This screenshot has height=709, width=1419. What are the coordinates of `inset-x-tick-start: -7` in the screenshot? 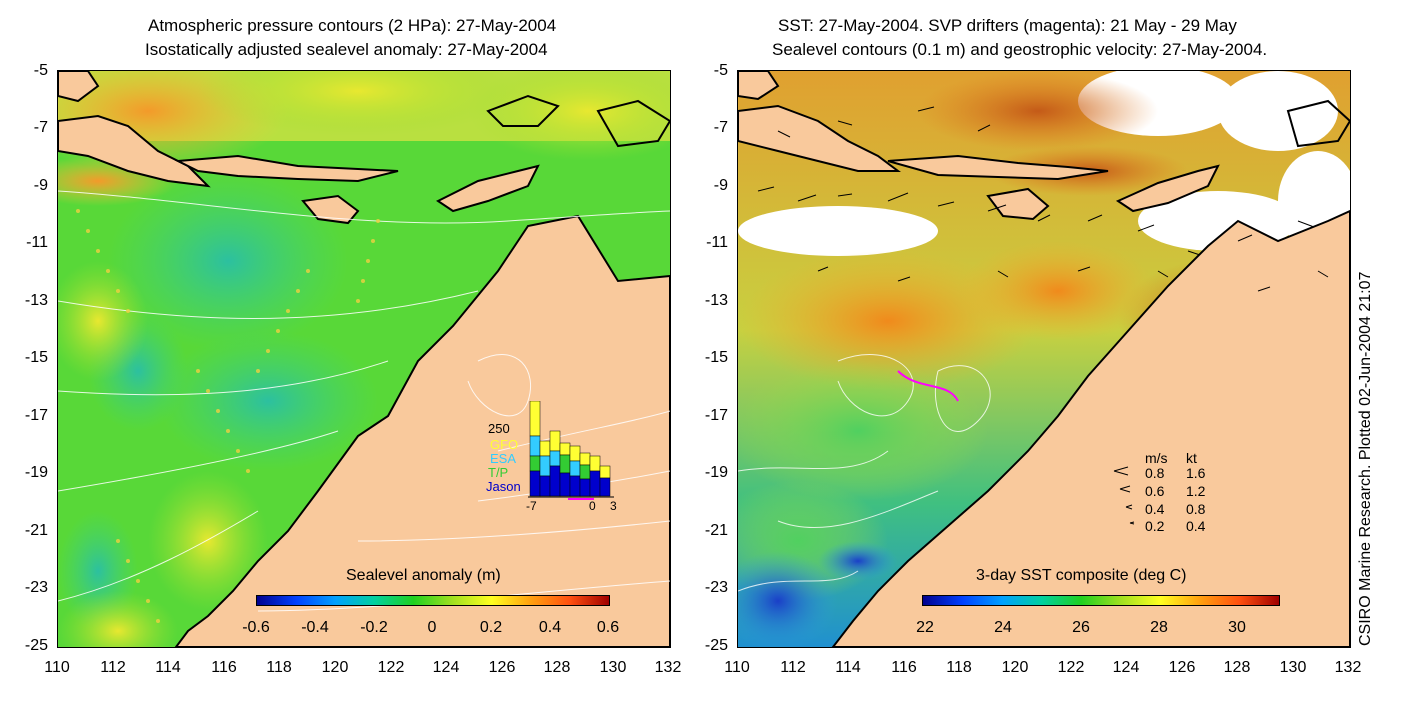 It's located at (531, 506).